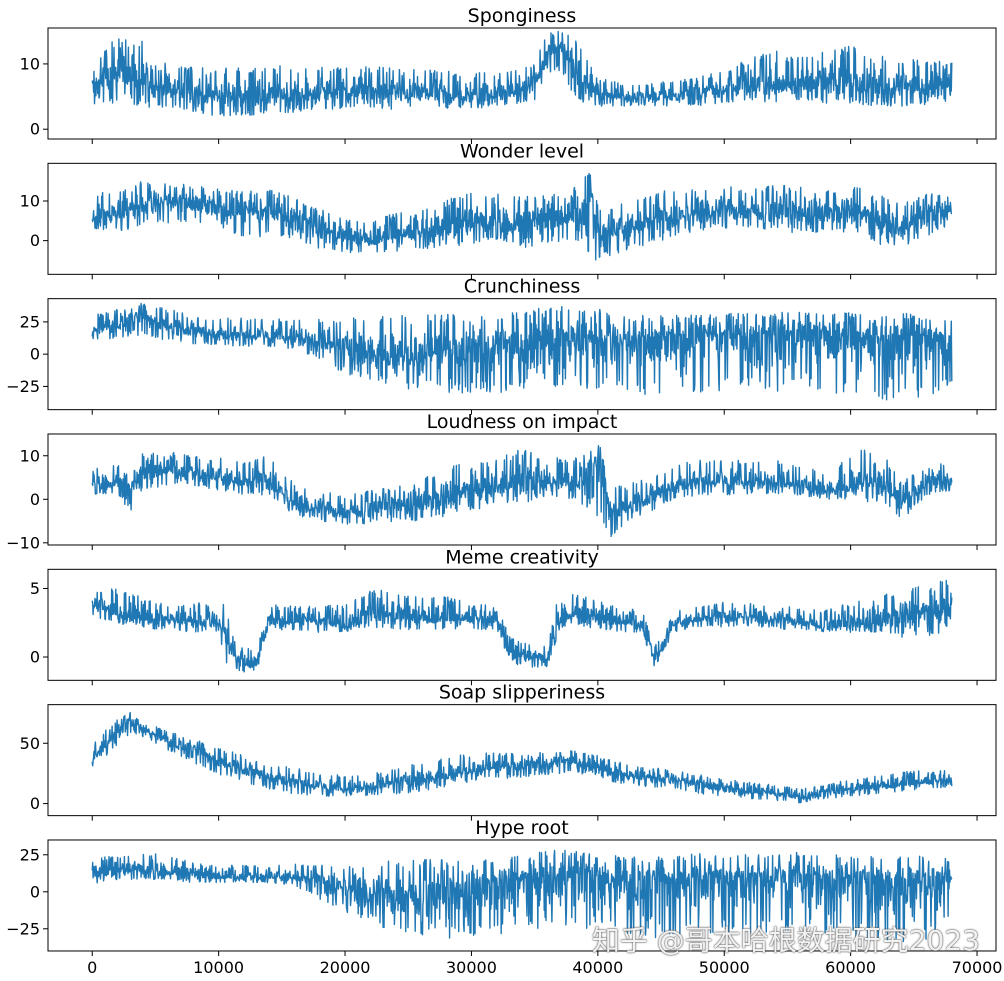 The image size is (1004, 981). I want to click on y-tick-label: −10, so click(23, 542).